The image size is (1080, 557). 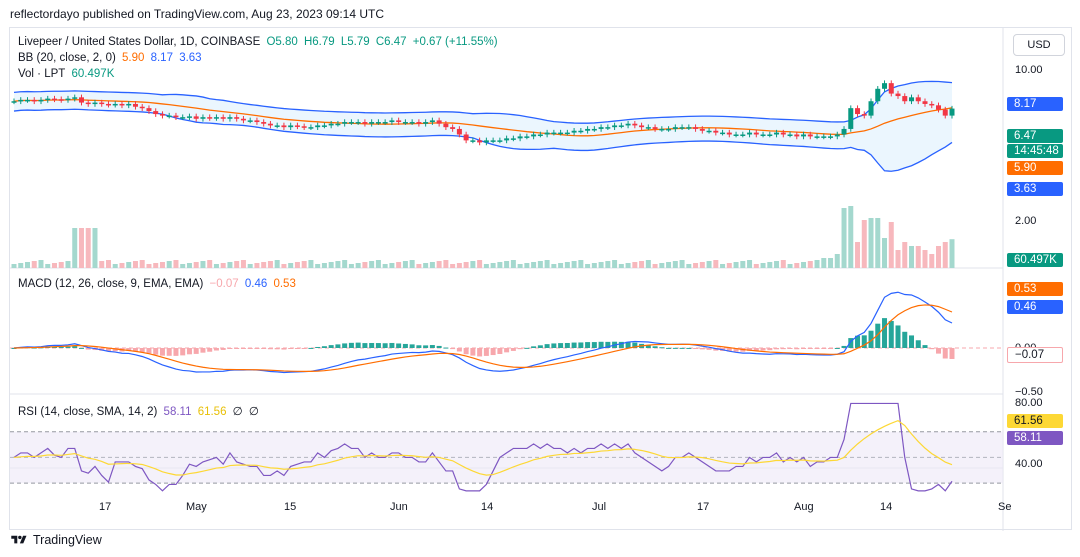 What do you see at coordinates (355, 42) in the screenshot?
I see `low-value: L5.79` at bounding box center [355, 42].